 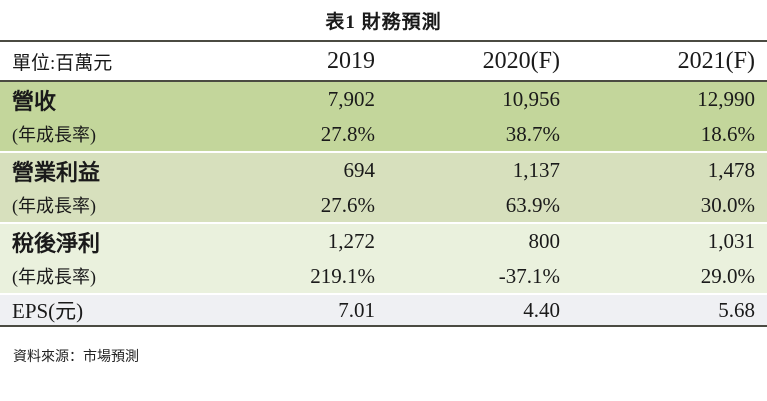 I want to click on source-note: 資料來源：市場預測, so click(x=76, y=356).